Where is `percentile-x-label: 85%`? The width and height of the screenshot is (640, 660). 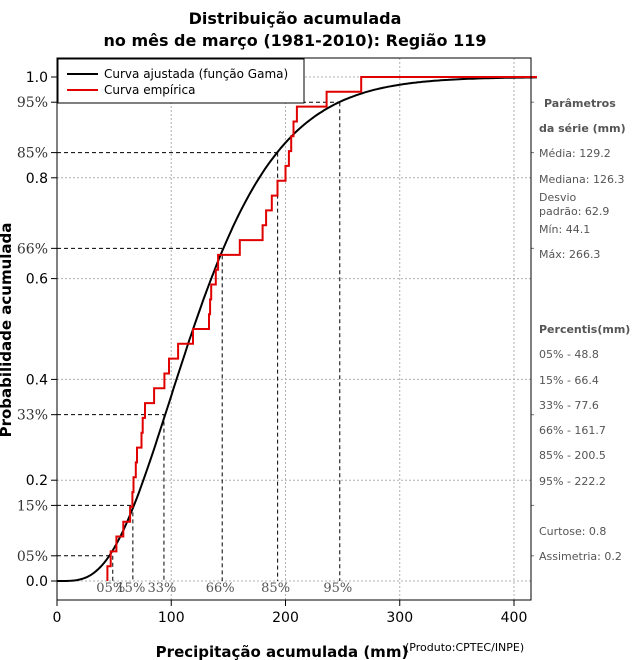 percentile-x-label: 85% is located at coordinates (275, 588).